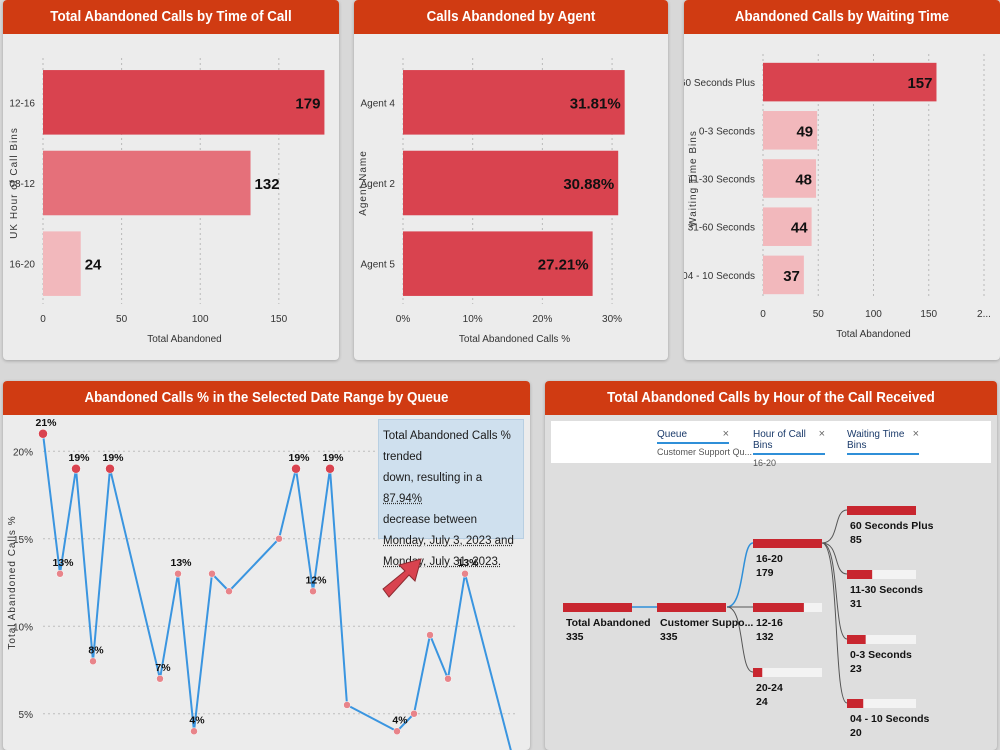 The width and height of the screenshot is (1000, 750). I want to click on x-axis-title: Total Abandoned, so click(873, 334).